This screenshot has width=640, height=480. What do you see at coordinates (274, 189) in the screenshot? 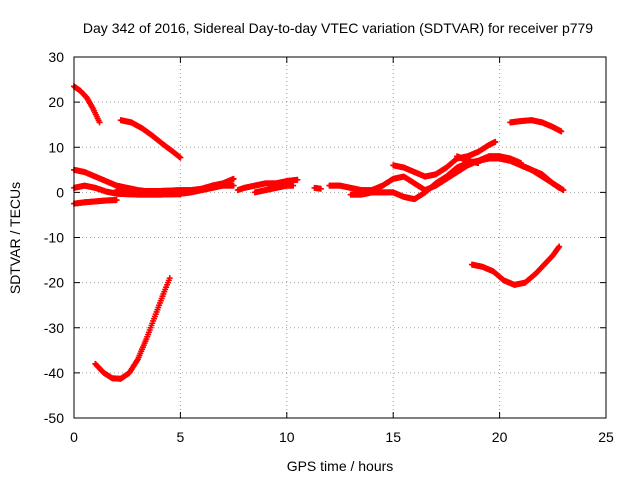
I see `series-arc-j` at bounding box center [274, 189].